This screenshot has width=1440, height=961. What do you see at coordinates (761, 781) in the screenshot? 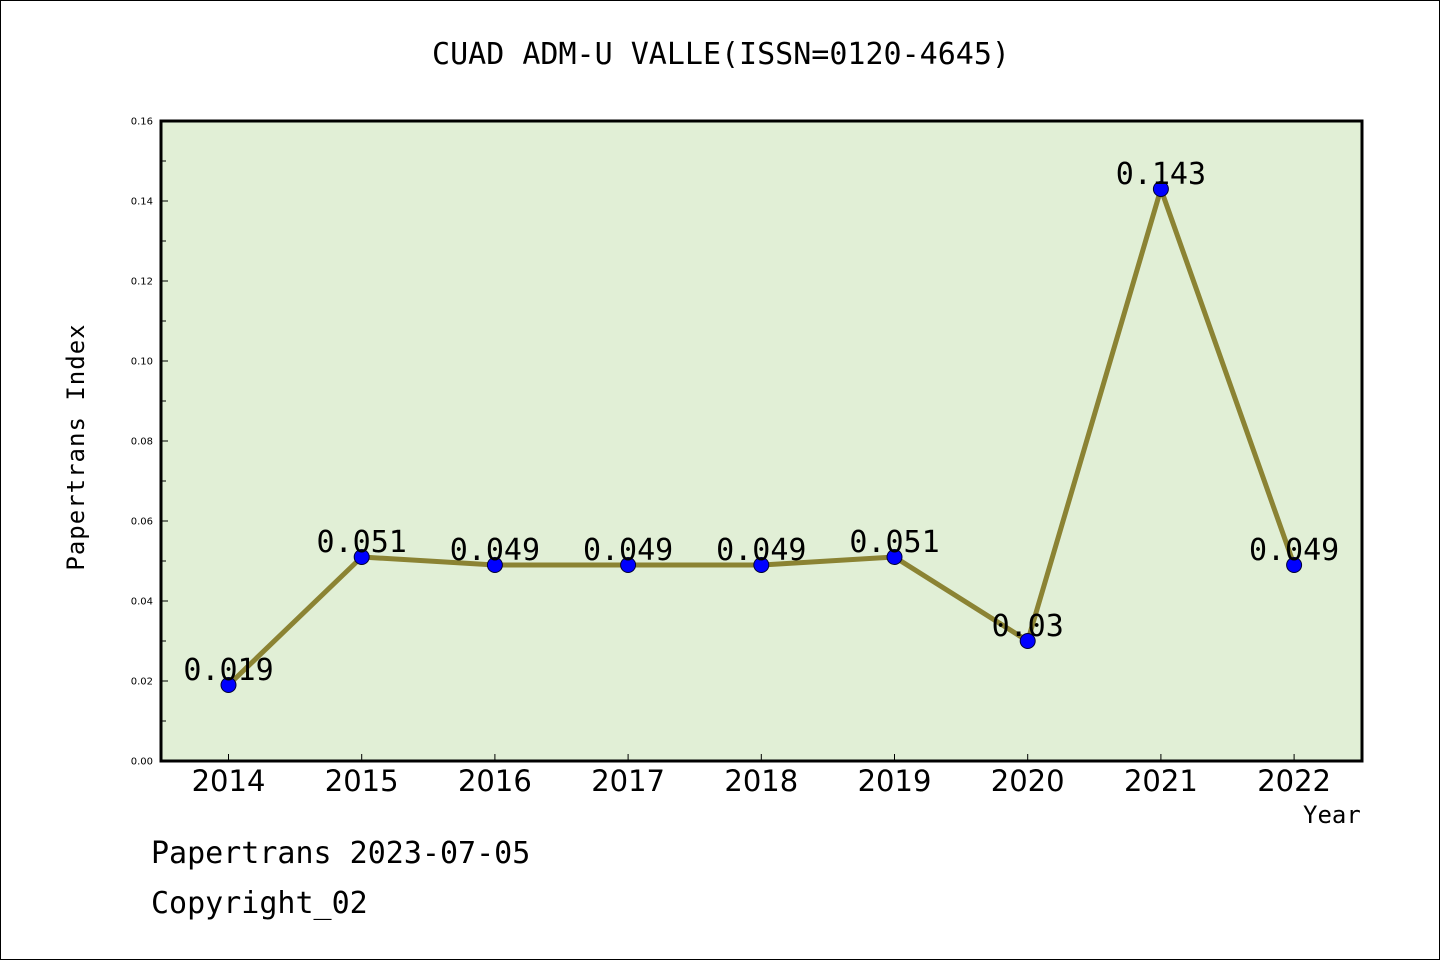
I see `x-tick-label: 2018` at bounding box center [761, 781].